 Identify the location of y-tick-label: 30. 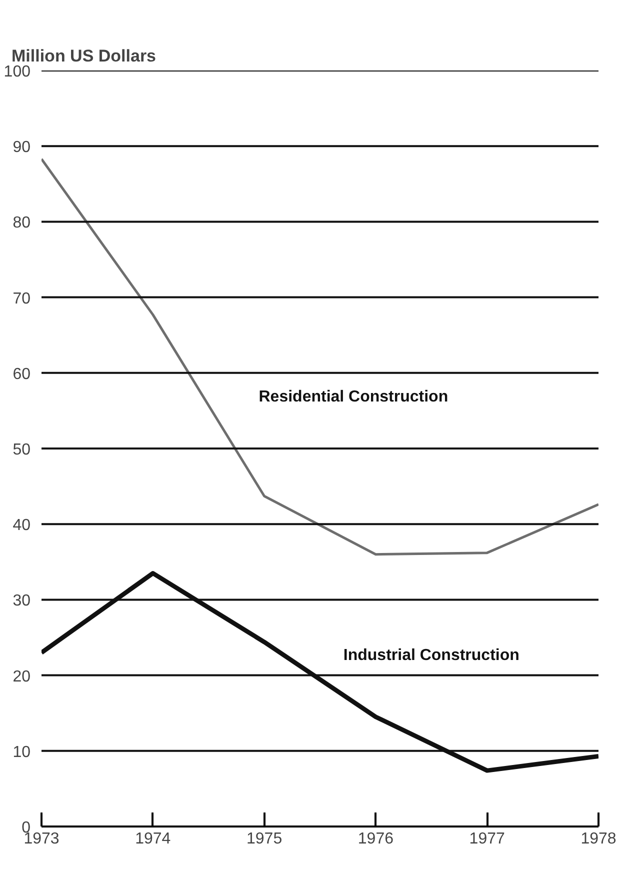
(21, 601).